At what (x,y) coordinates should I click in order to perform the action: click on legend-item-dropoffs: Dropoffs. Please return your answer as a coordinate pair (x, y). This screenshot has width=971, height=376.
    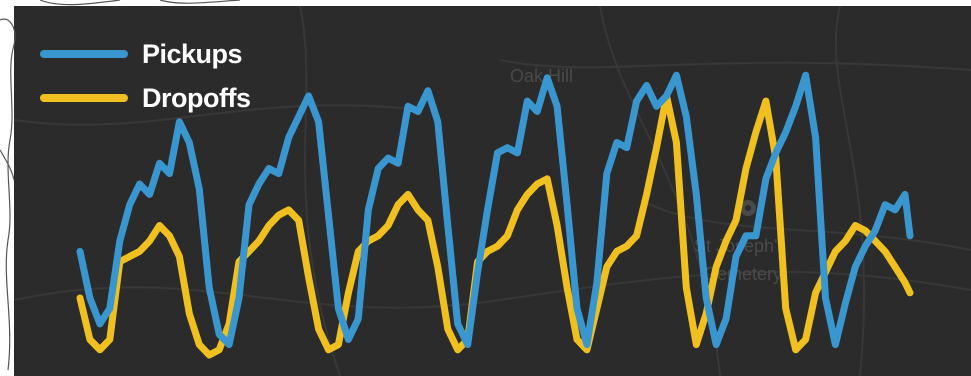
    Looking at the image, I should click on (170, 98).